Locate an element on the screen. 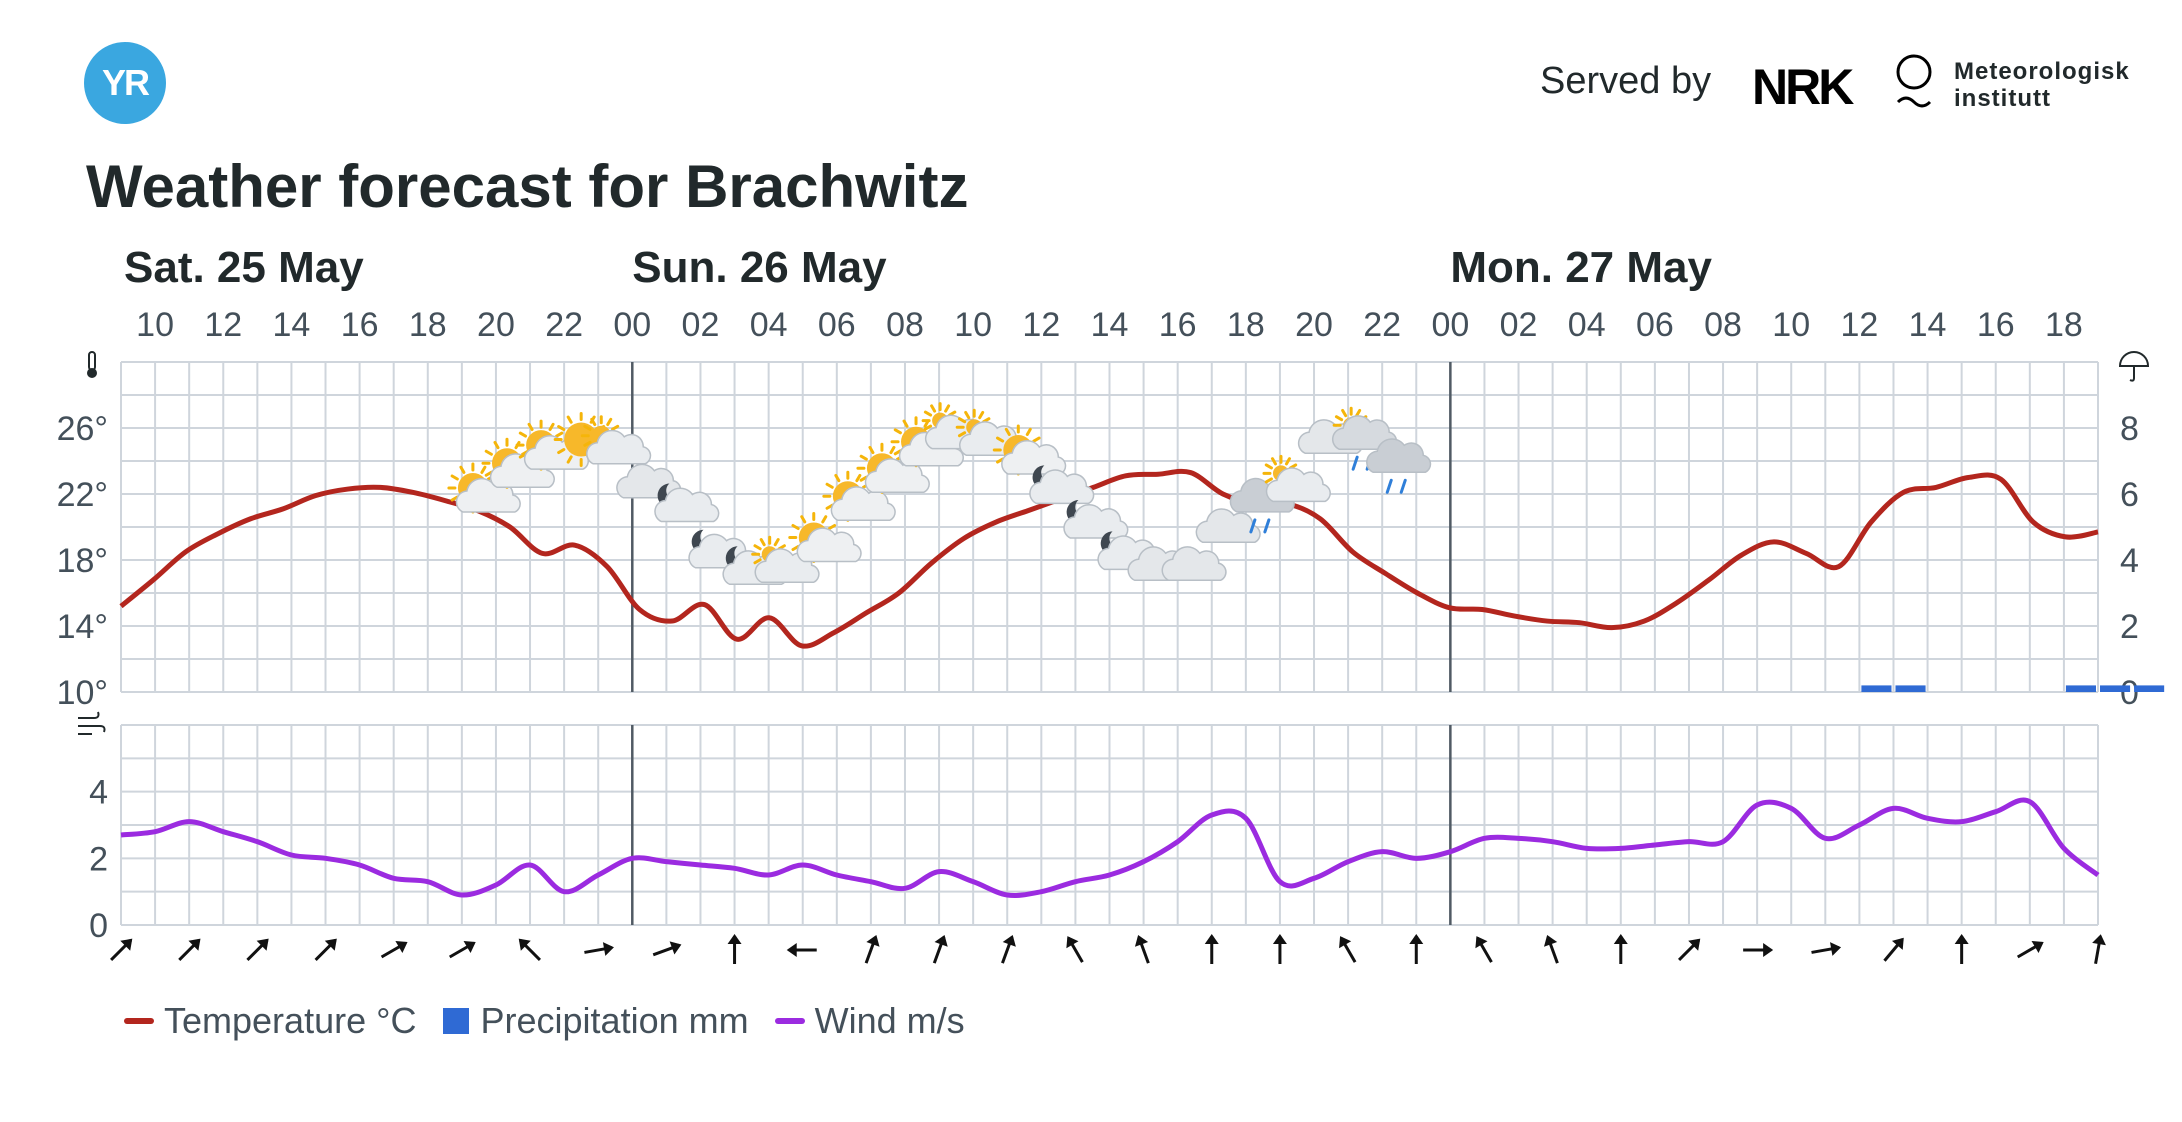 The width and height of the screenshot is (2182, 1122). umbrella-icon-canopy is located at coordinates (2134, 359).